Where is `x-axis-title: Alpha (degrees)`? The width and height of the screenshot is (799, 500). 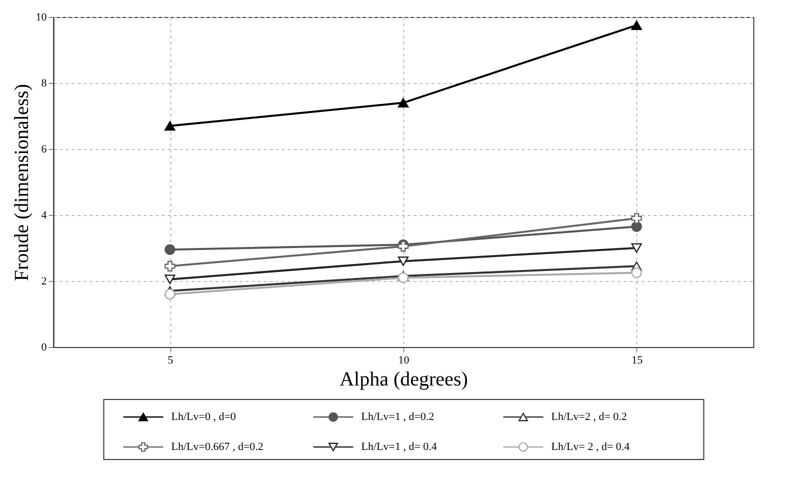 x-axis-title: Alpha (degrees) is located at coordinates (404, 379).